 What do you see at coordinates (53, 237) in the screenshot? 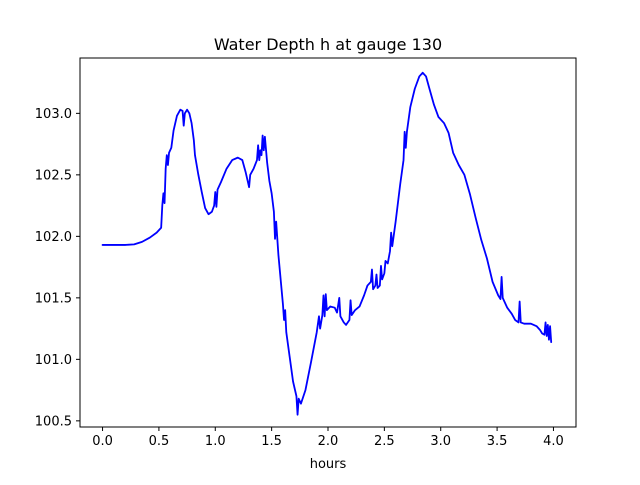
I see `y-tick-label: 102.0` at bounding box center [53, 237].